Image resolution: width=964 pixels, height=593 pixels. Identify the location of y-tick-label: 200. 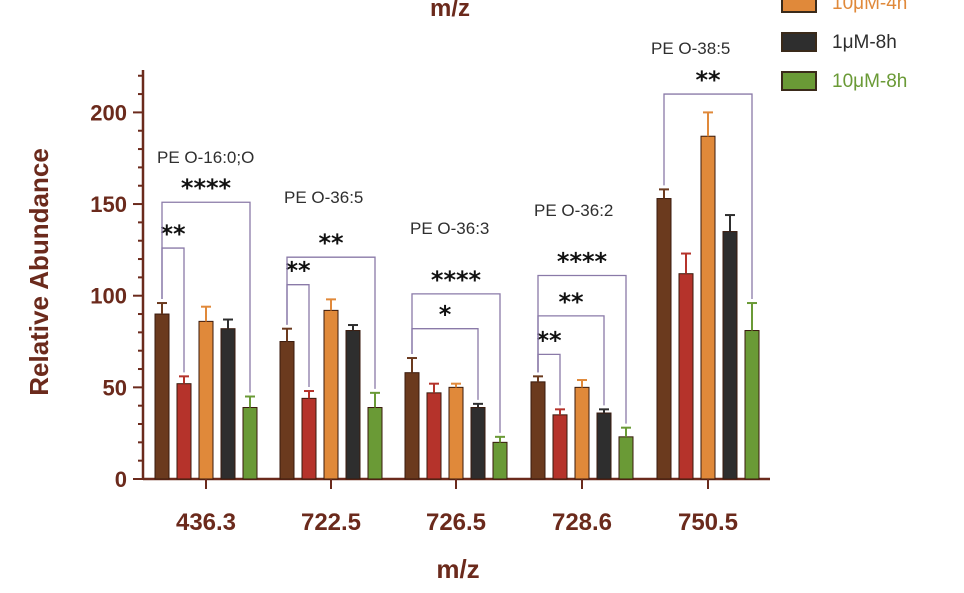
(108, 112).